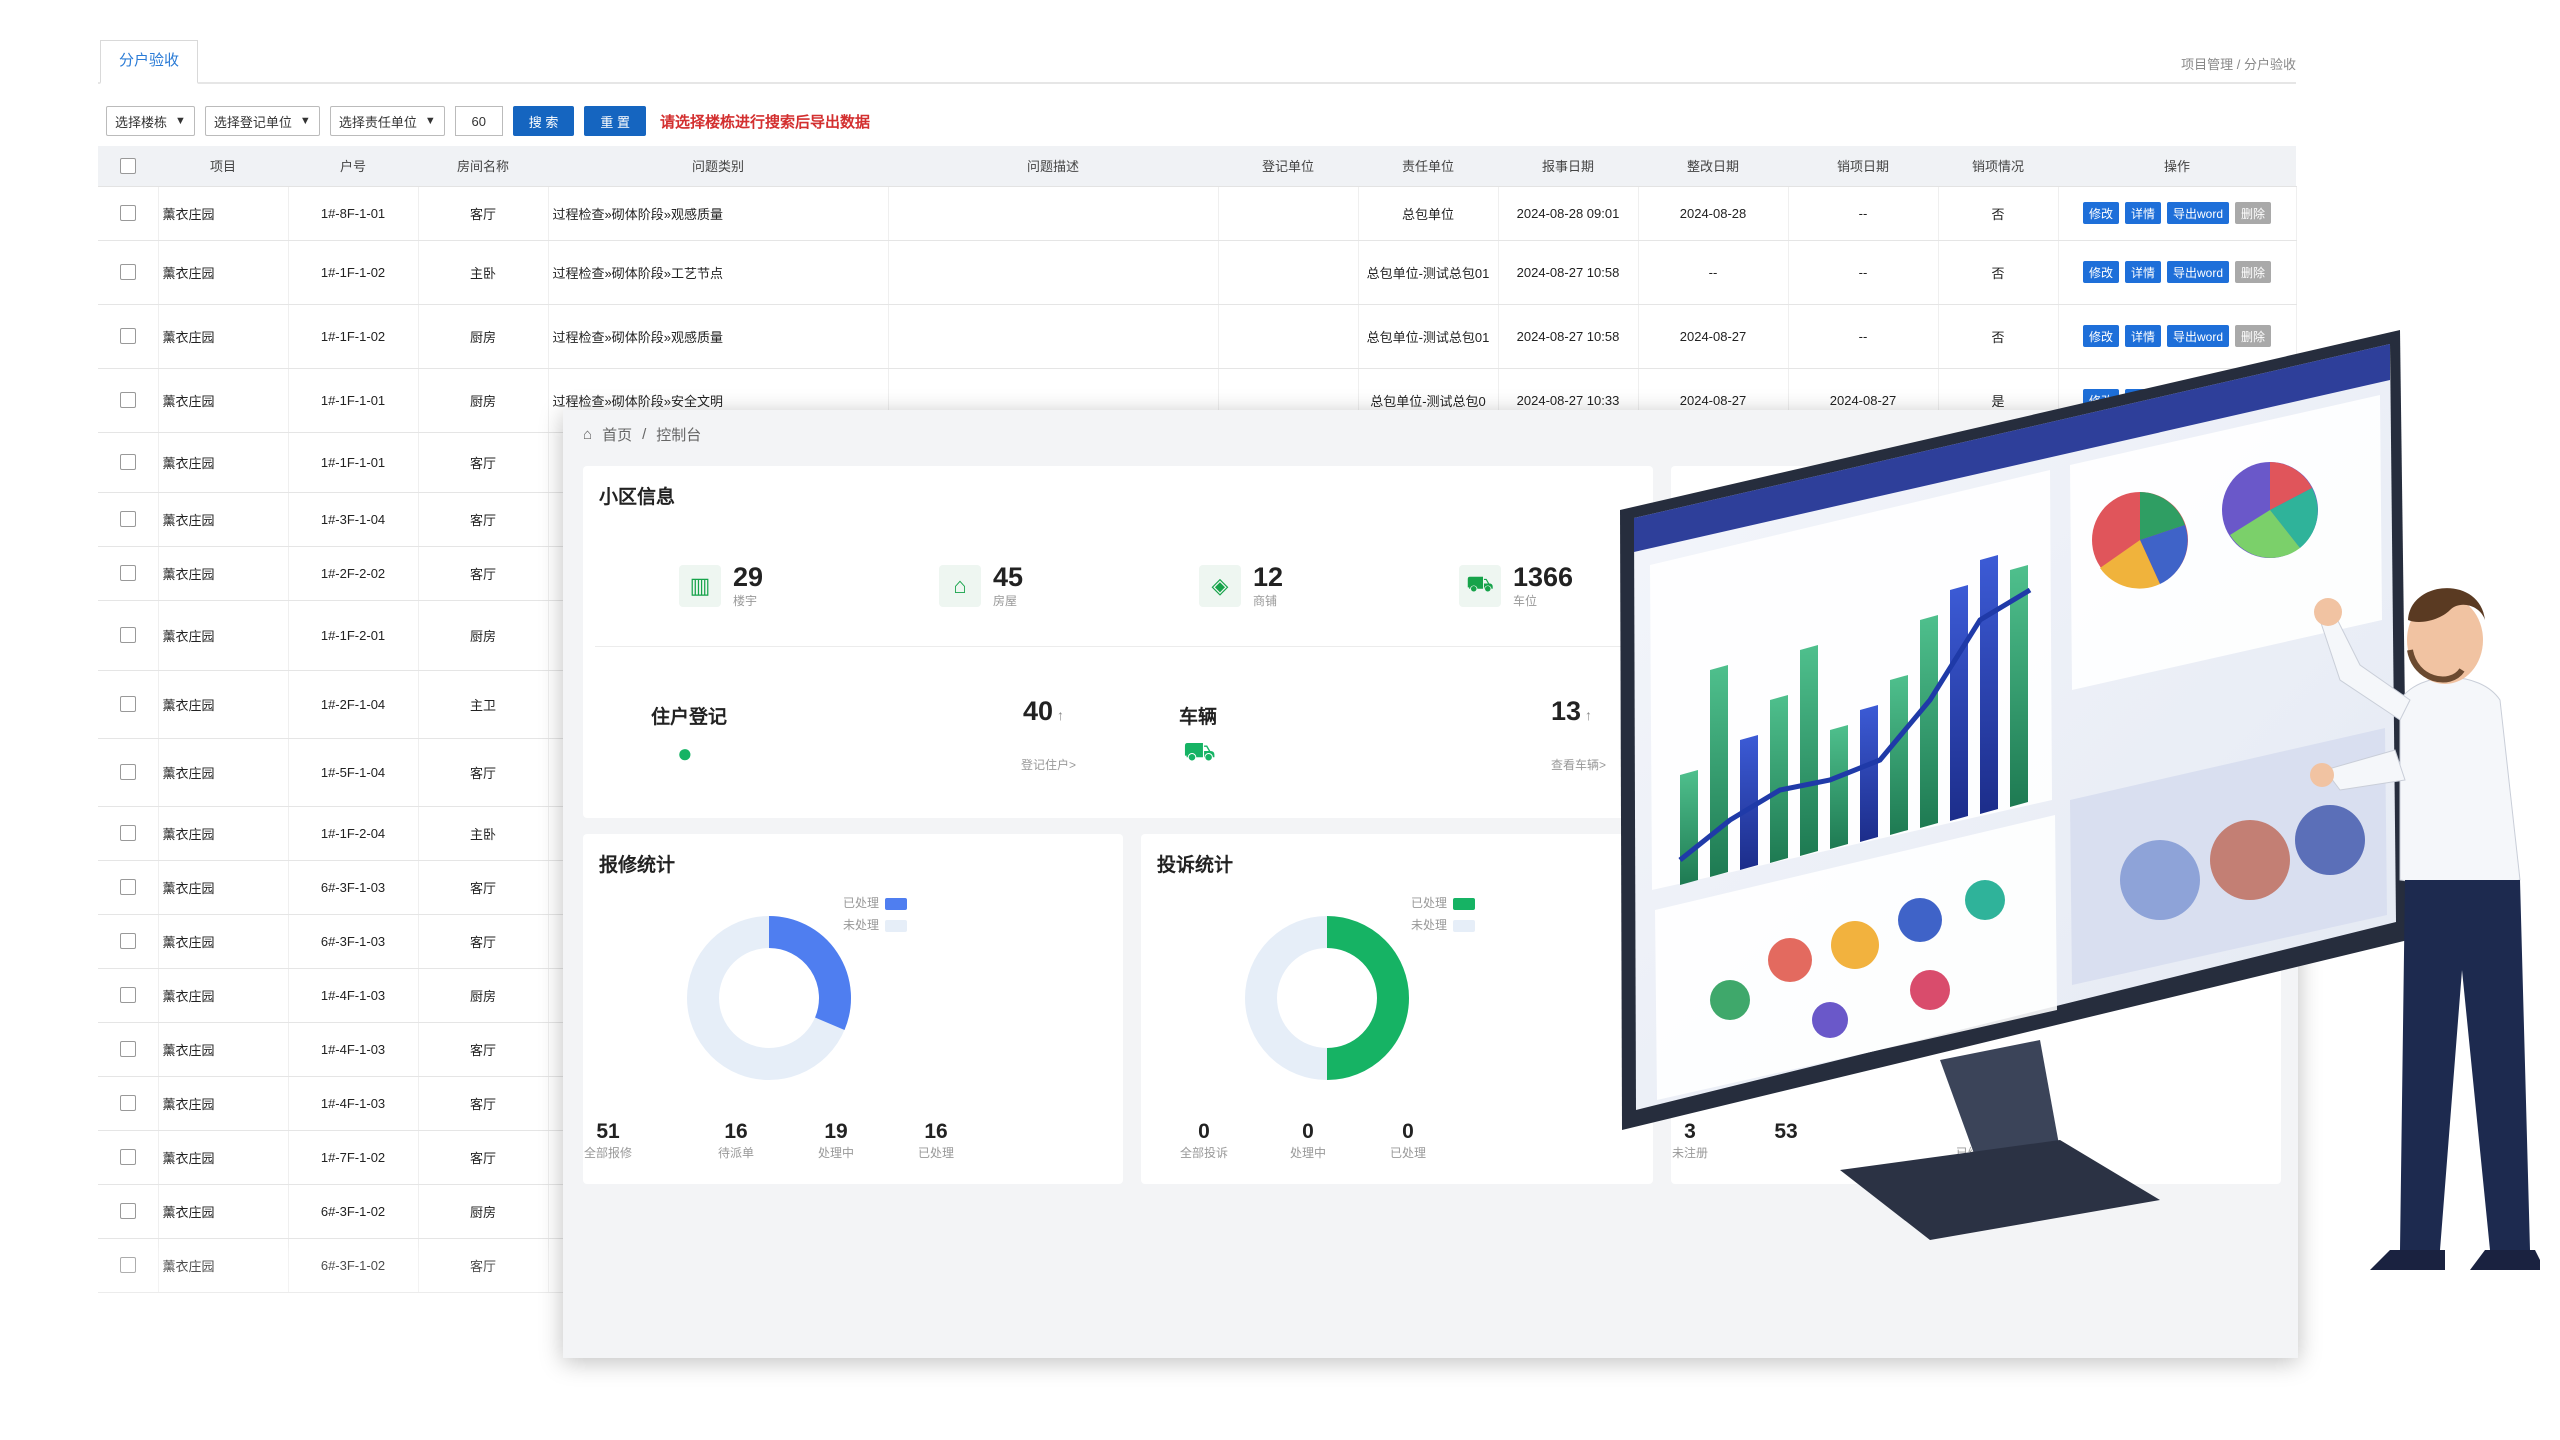  I want to click on footer-stat-value: 53, so click(1786, 1131).